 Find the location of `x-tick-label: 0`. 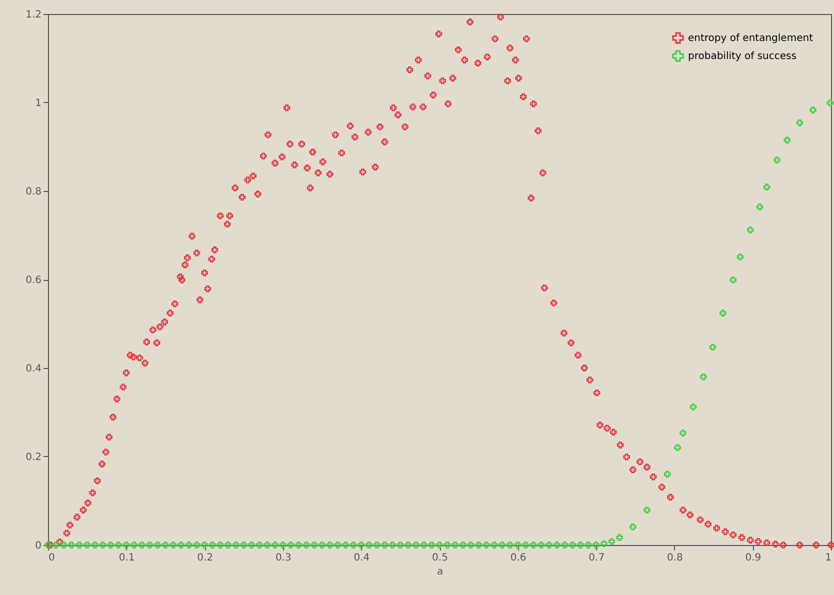

x-tick-label: 0 is located at coordinates (51, 558).